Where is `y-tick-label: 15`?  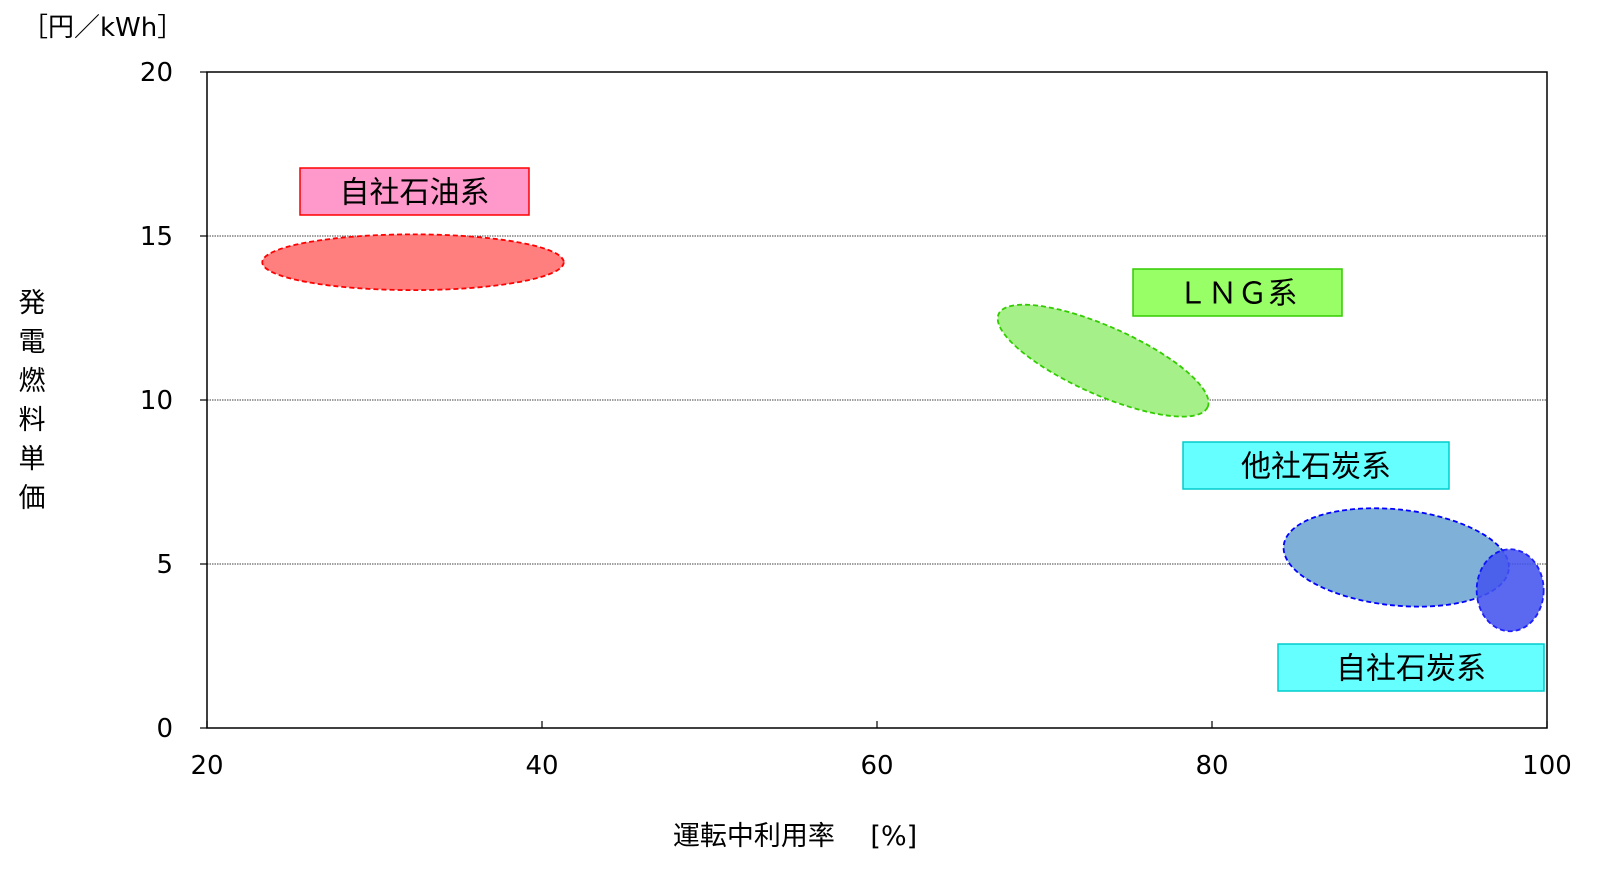 y-tick-label: 15 is located at coordinates (156, 237).